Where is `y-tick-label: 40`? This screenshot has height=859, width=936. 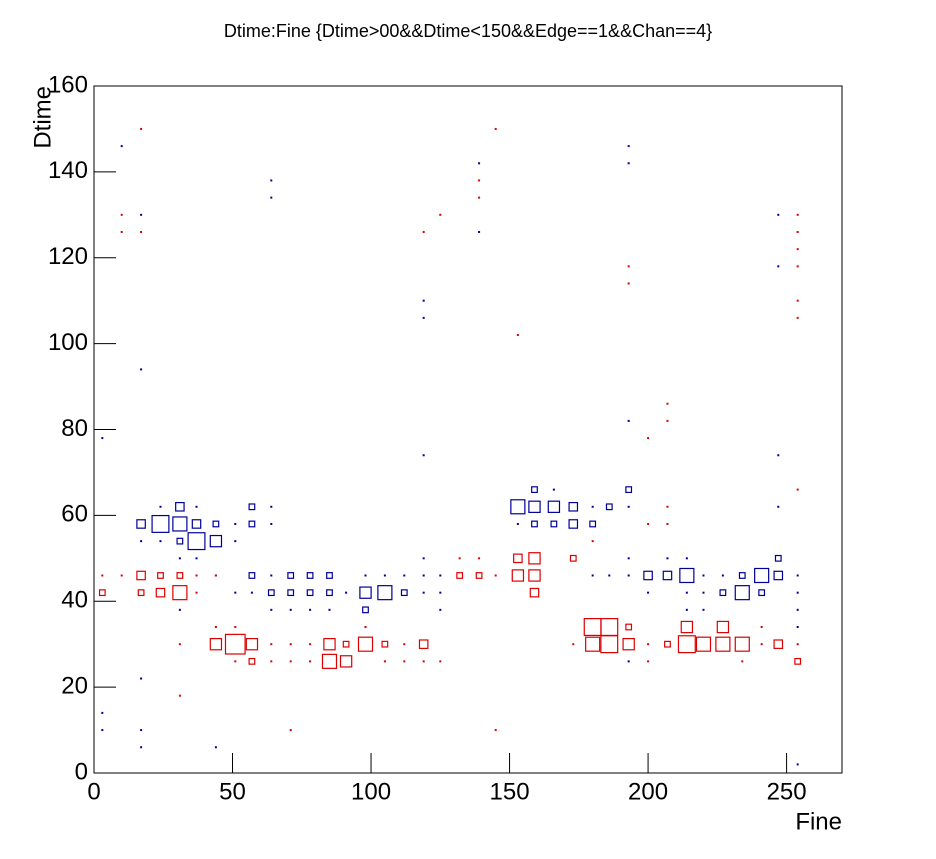 y-tick-label: 40 is located at coordinates (74, 600).